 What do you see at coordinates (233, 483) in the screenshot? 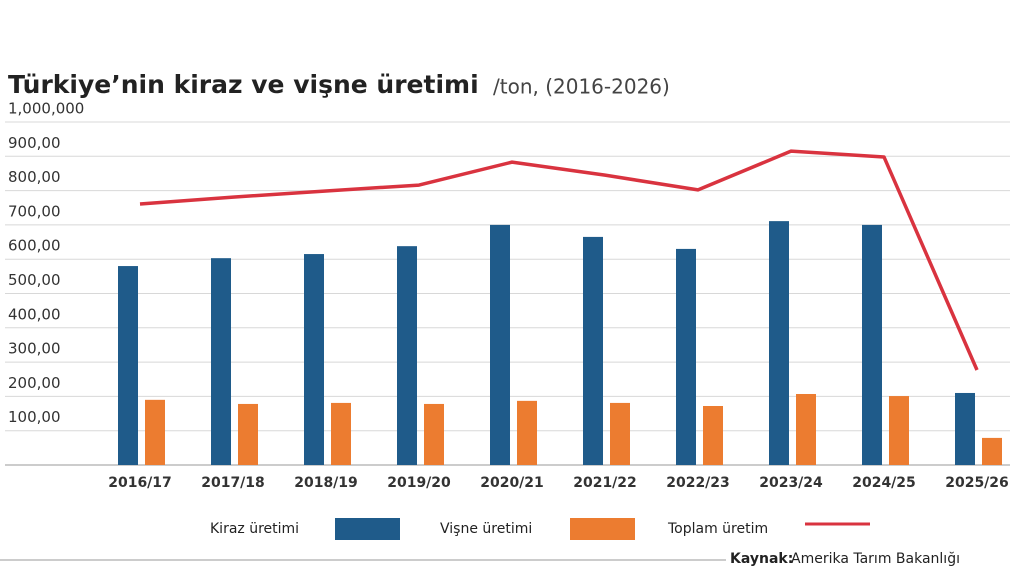
I see `x-tick-label: 2017/18` at bounding box center [233, 483].